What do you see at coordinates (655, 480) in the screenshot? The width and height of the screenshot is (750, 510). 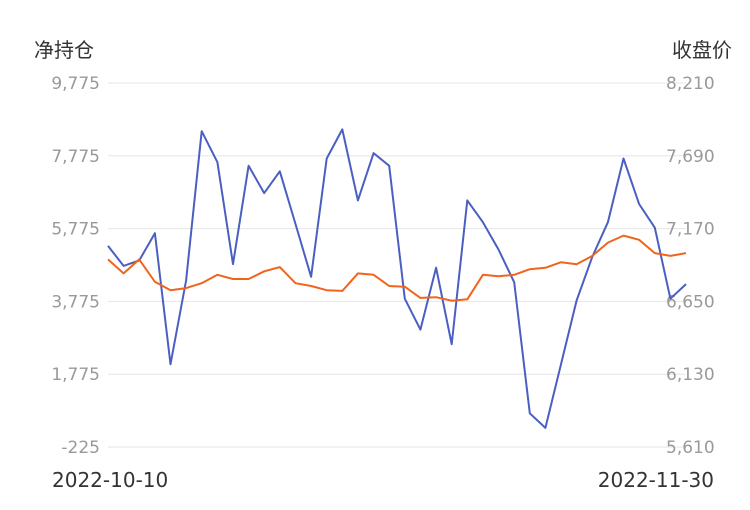 I see `x-axis-end-label: 2022-11-30` at bounding box center [655, 480].